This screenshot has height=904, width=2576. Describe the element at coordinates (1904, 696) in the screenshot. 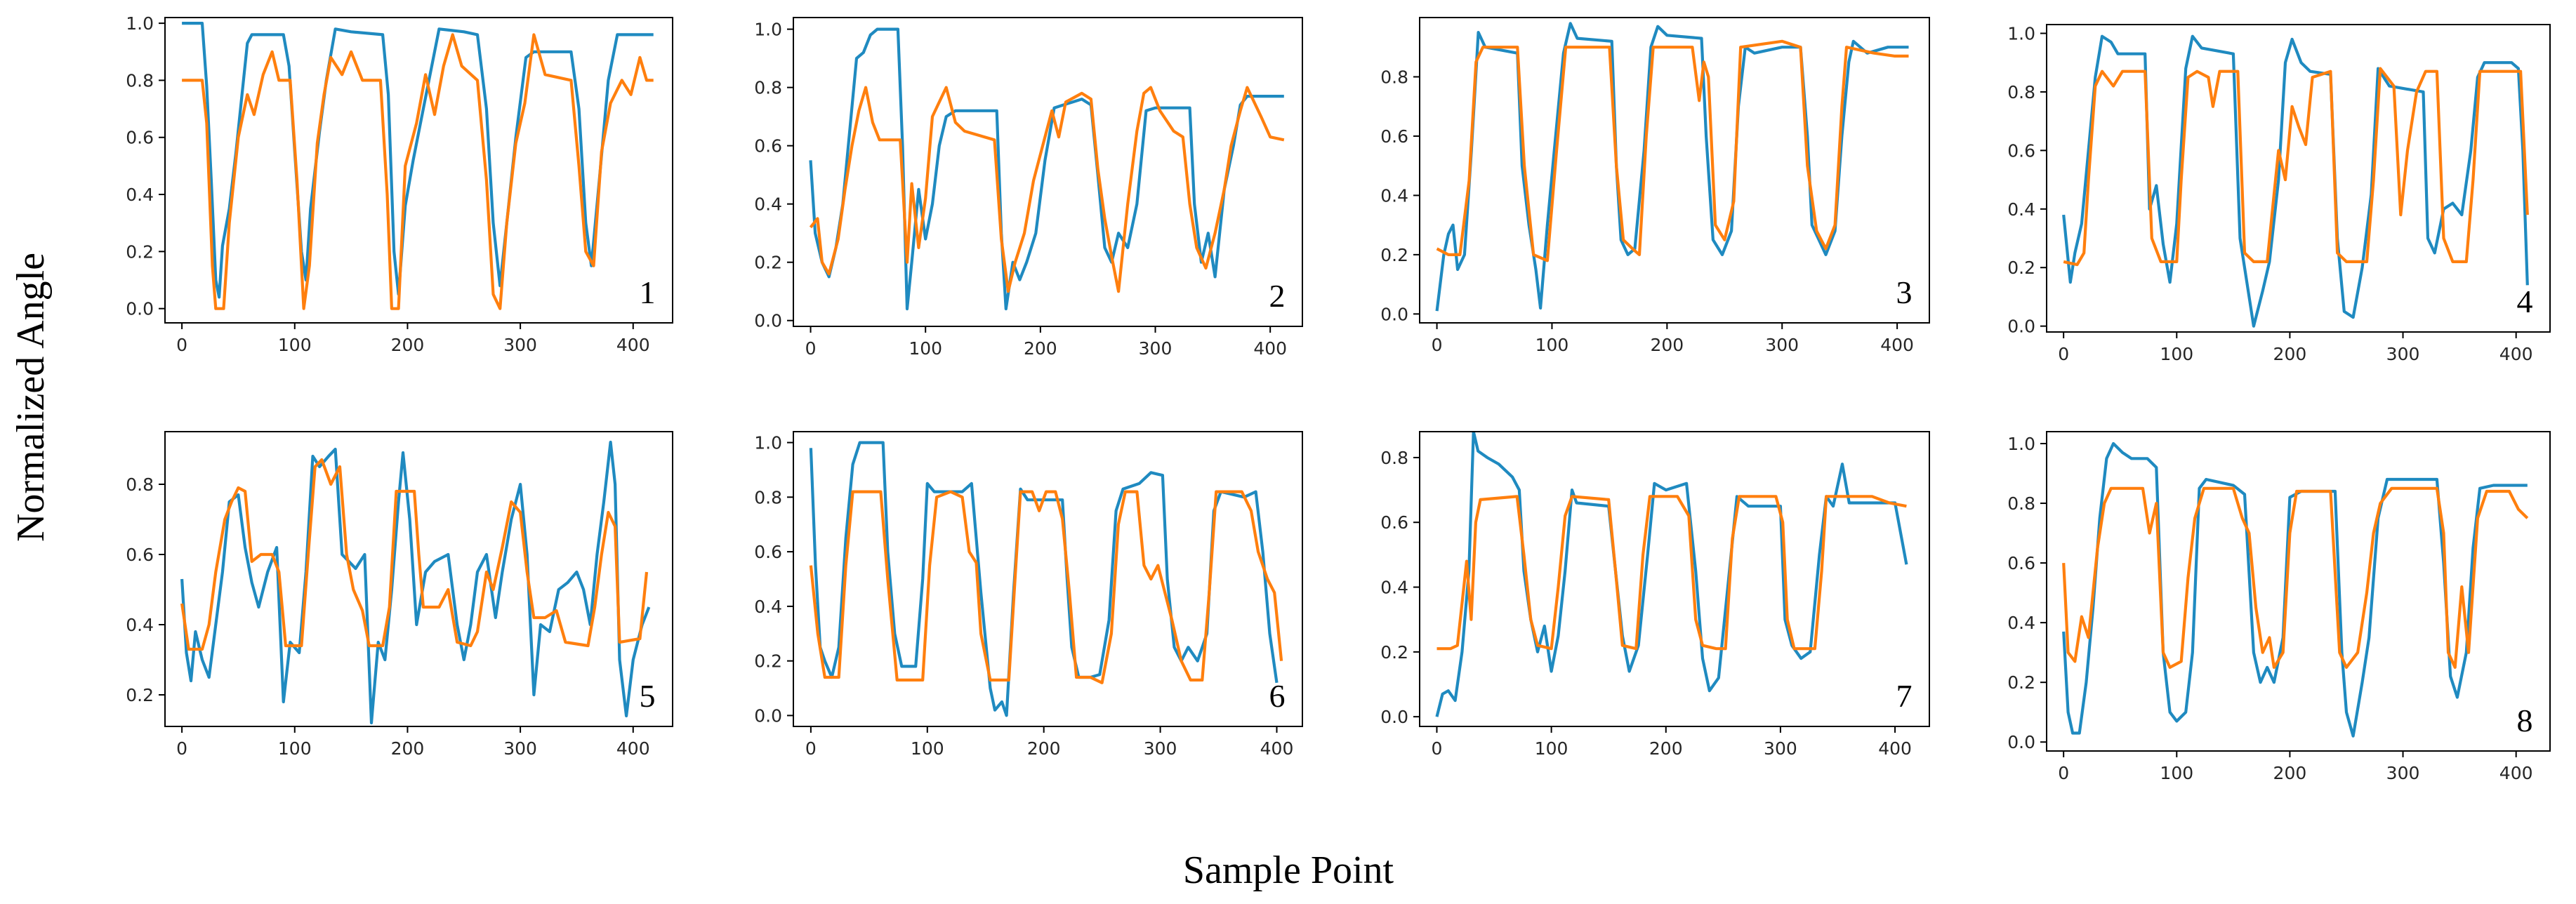

I see `panel-number-label: 7` at that location.